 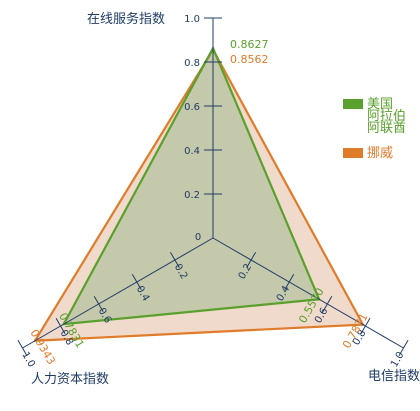 What do you see at coordinates (192, 195) in the screenshot?
I see `axis-online-service-tick-label: 0.2` at bounding box center [192, 195].